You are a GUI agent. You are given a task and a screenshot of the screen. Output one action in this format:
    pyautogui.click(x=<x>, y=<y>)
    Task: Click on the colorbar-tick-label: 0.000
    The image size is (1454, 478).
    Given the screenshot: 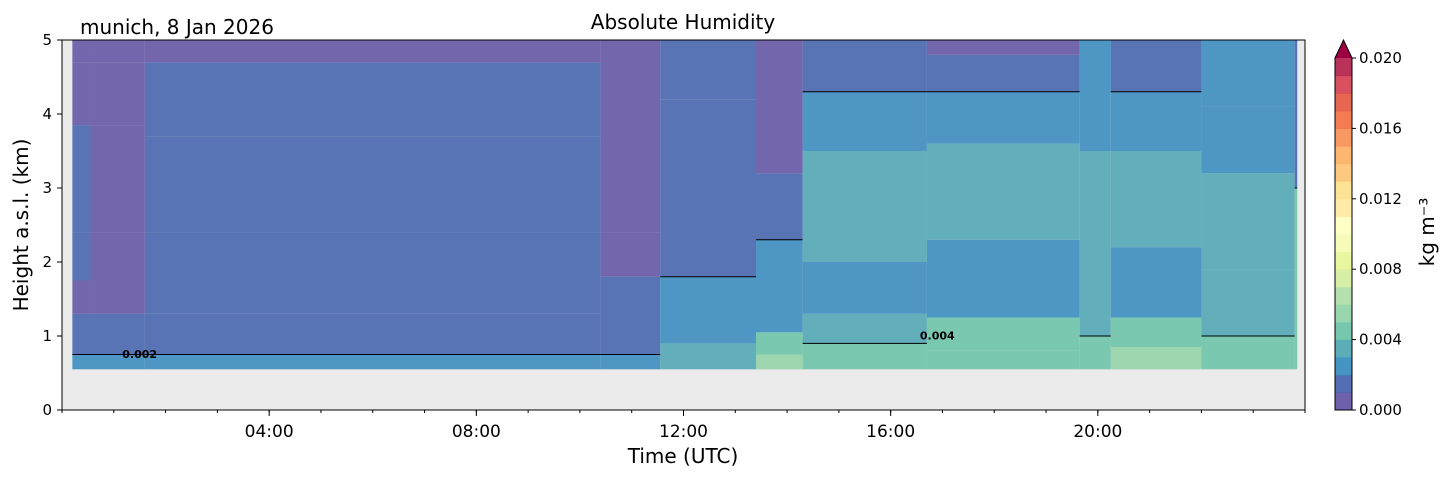 What is the action you would take?
    pyautogui.click(x=1380, y=410)
    